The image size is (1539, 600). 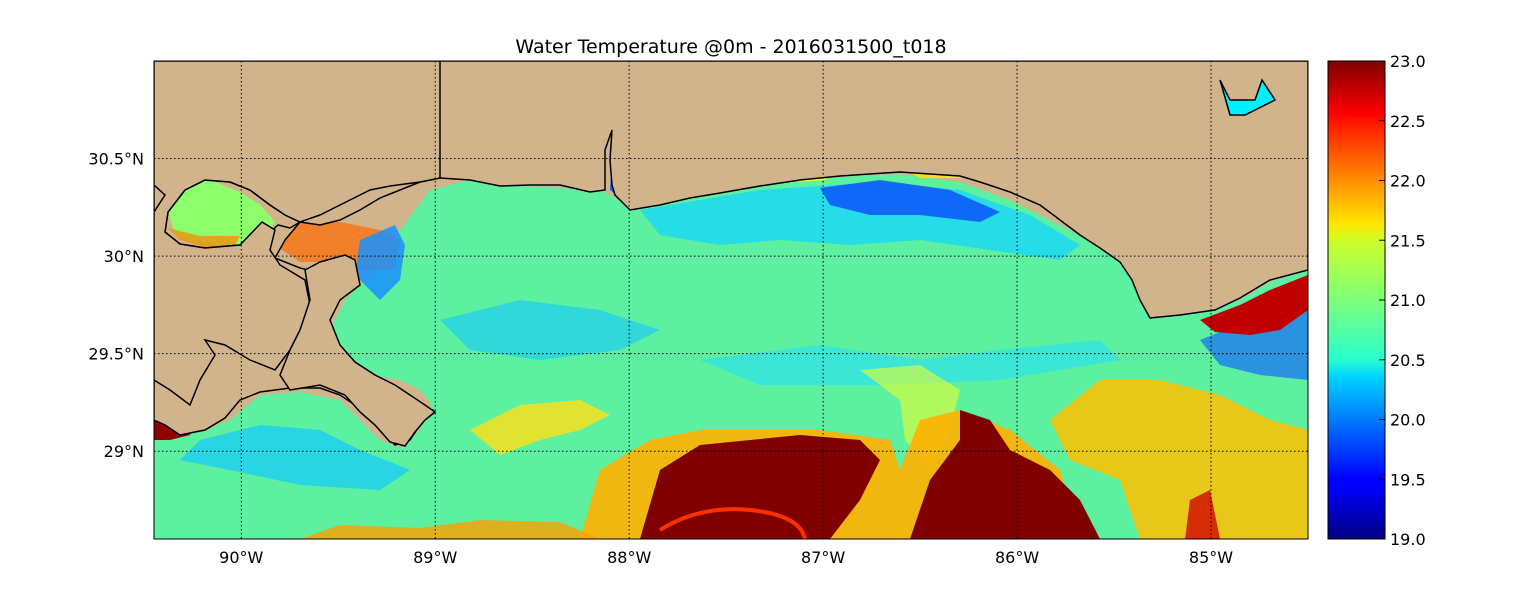 What do you see at coordinates (910, 362) in the screenshot?
I see `cool-band-mid` at bounding box center [910, 362].